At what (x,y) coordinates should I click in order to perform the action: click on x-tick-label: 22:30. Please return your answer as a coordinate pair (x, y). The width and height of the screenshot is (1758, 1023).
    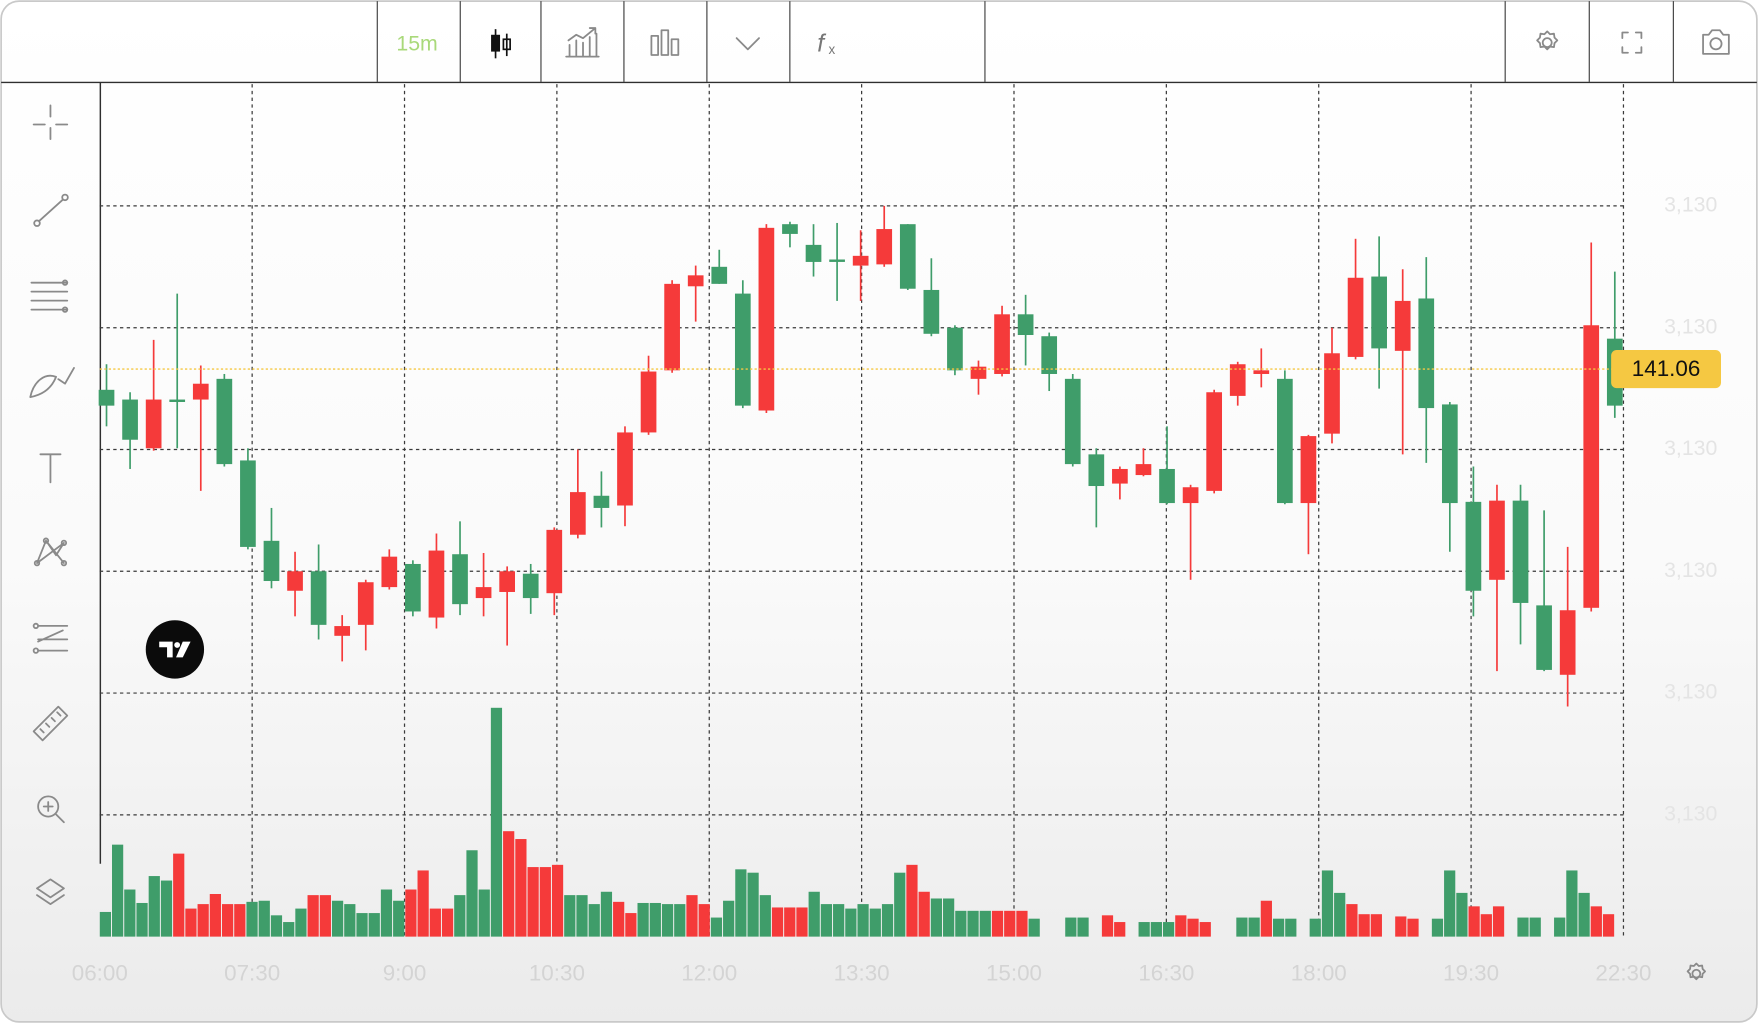
    Looking at the image, I should click on (1623, 973).